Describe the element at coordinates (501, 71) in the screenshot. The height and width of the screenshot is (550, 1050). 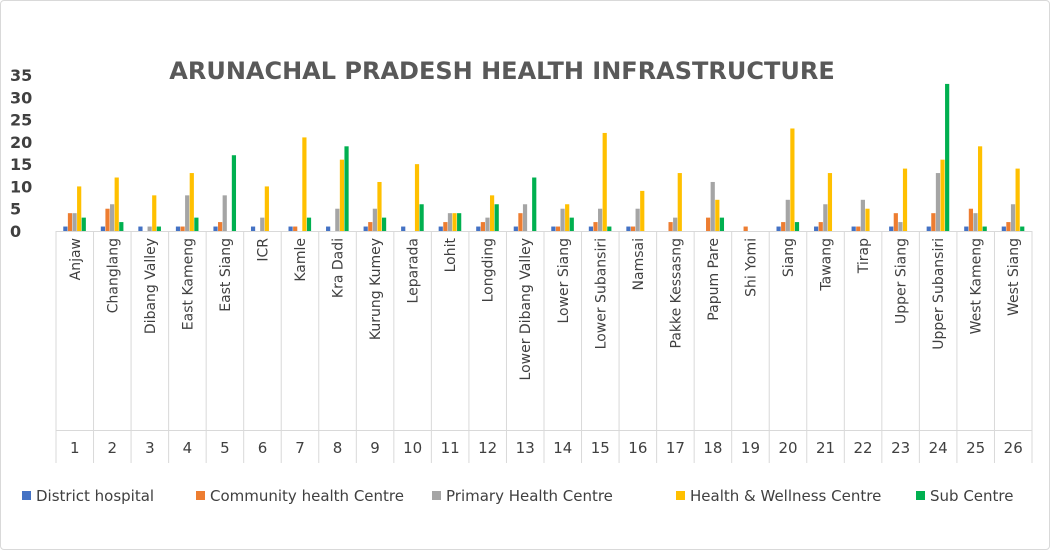
I see `chart-title: ARUNACHAL PRADESH HEALTH INFRASTRUCTURE` at that location.